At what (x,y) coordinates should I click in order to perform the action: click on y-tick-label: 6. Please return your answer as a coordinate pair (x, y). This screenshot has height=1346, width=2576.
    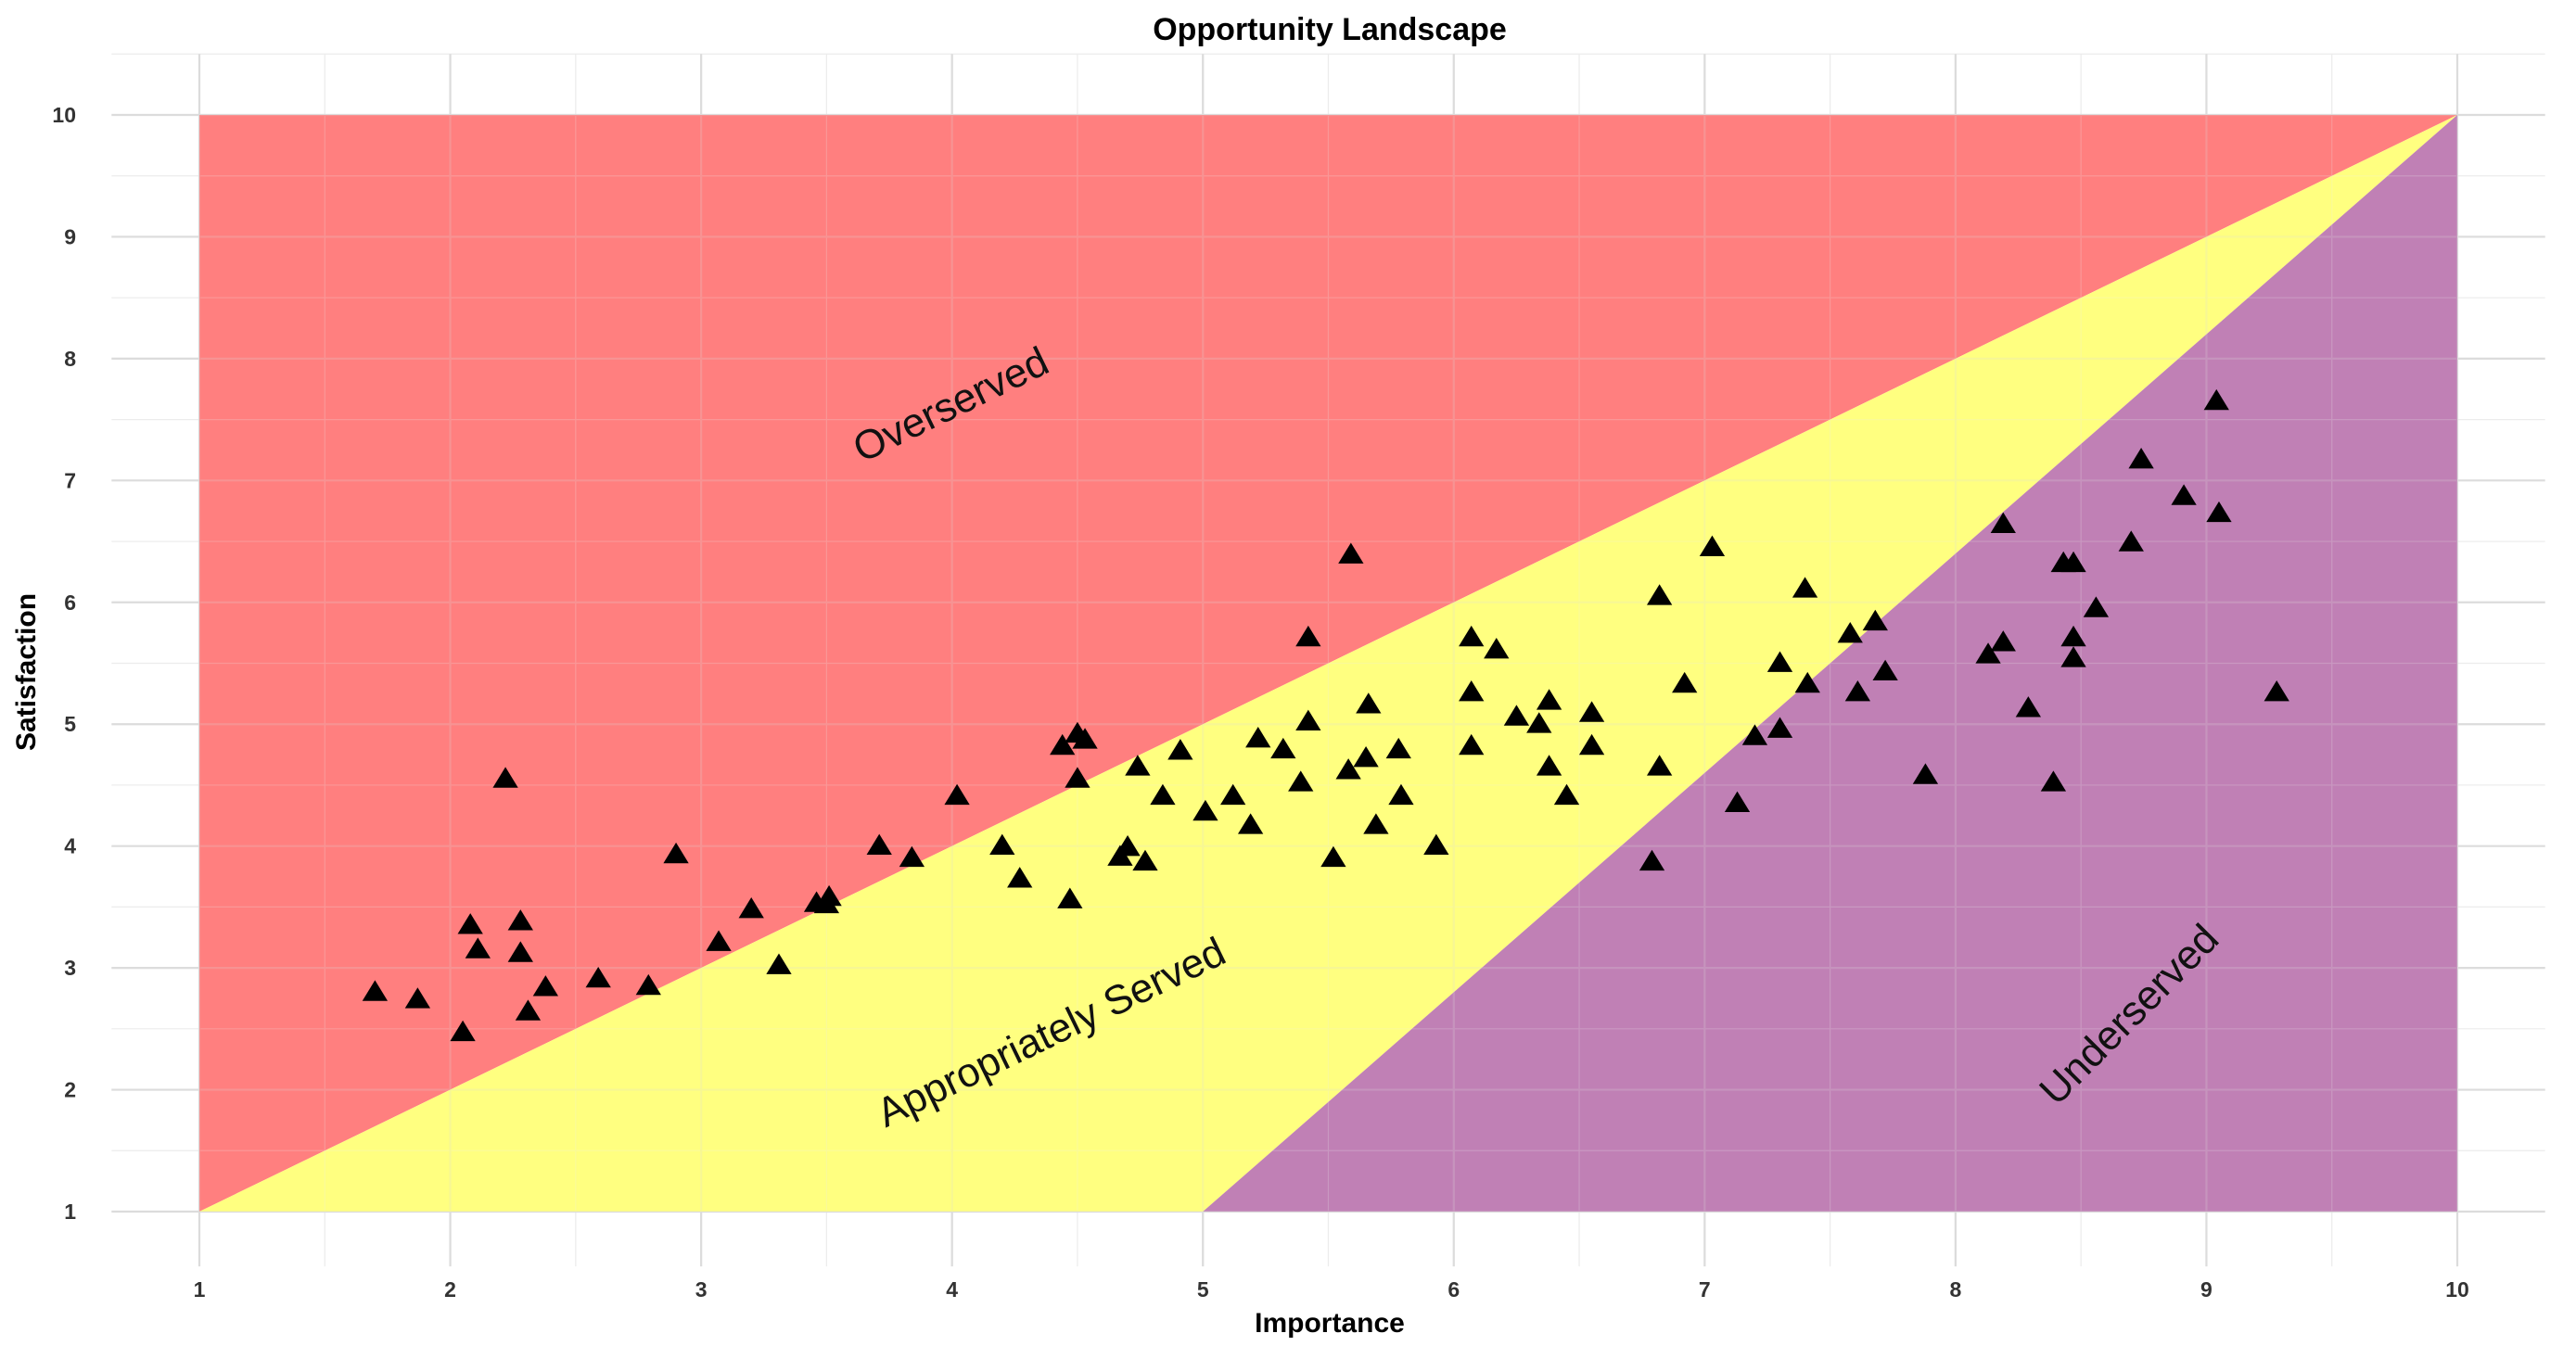
    Looking at the image, I should click on (70, 602).